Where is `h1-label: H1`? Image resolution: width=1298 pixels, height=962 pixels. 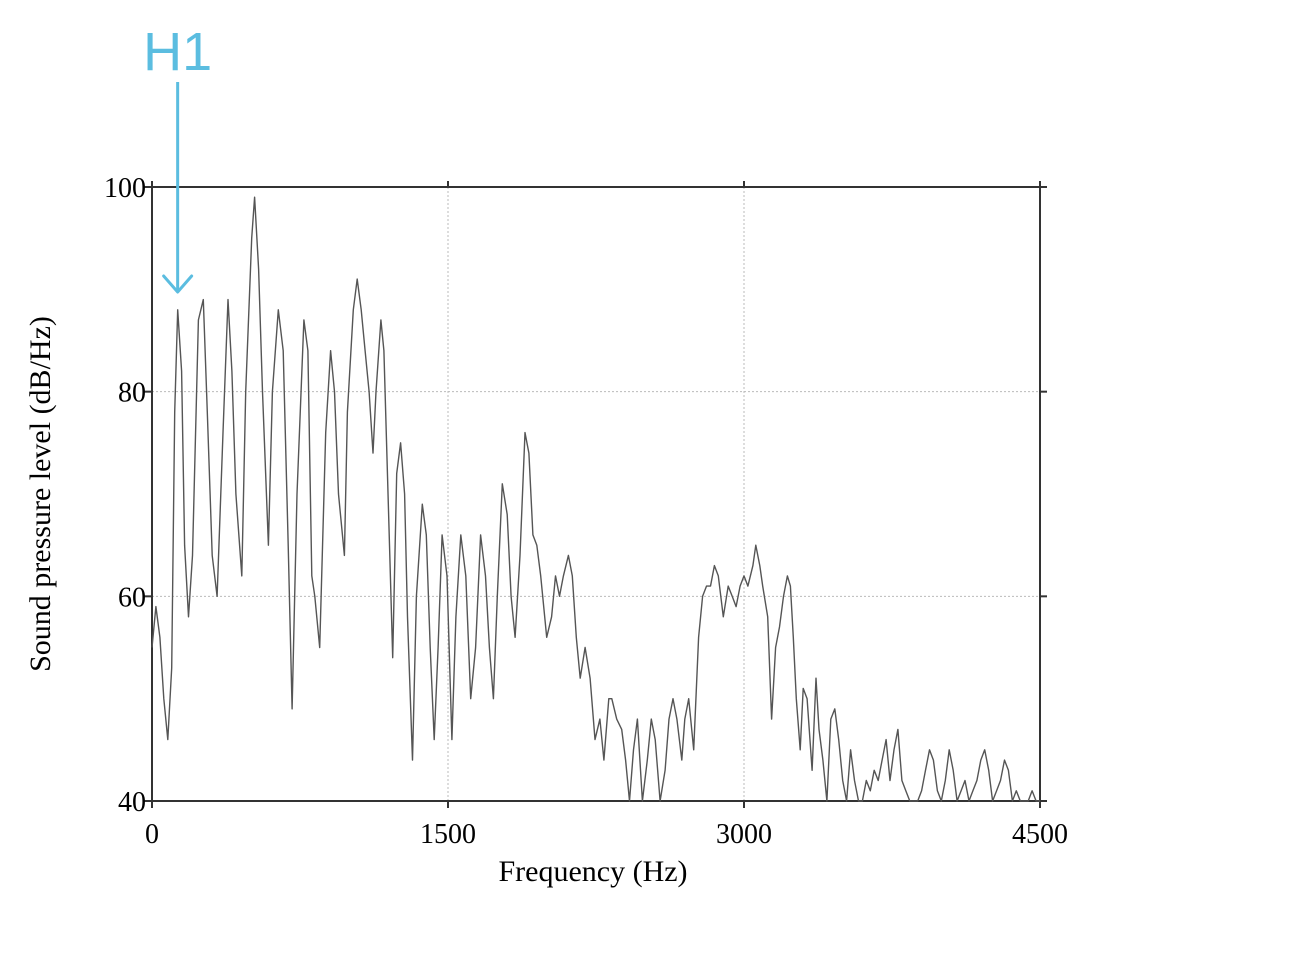 h1-label: H1 is located at coordinates (177, 52).